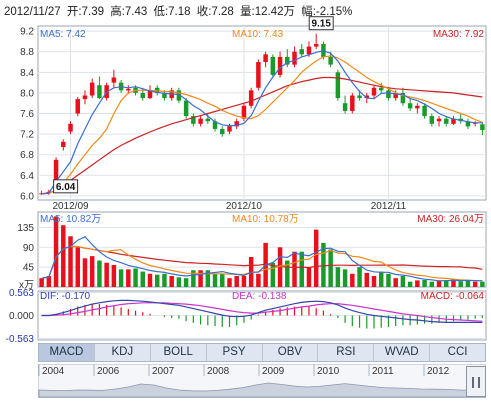  Describe the element at coordinates (244, 206) in the screenshot. I see `price-x-tick: 2012/10` at that location.